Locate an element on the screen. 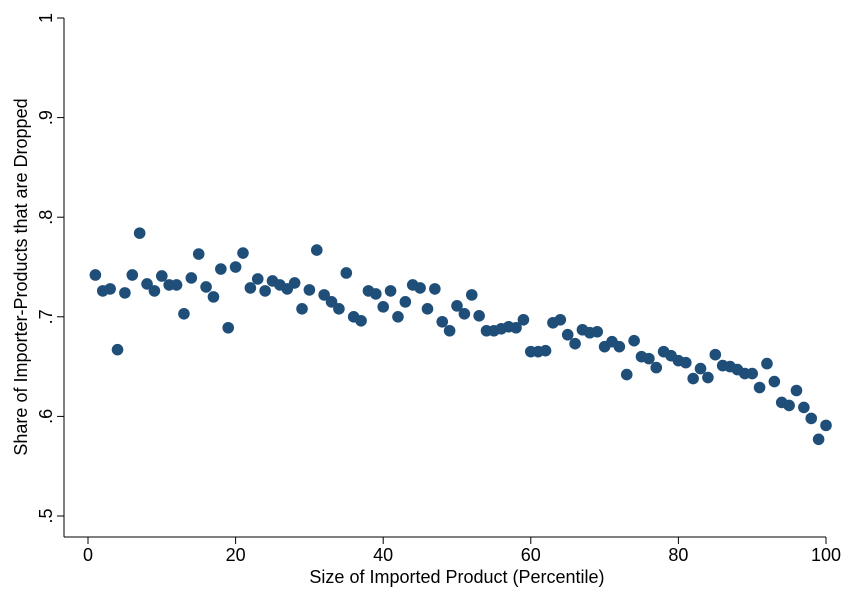 The width and height of the screenshot is (845, 594). y-tick-label: .5 is located at coordinates (46, 515).